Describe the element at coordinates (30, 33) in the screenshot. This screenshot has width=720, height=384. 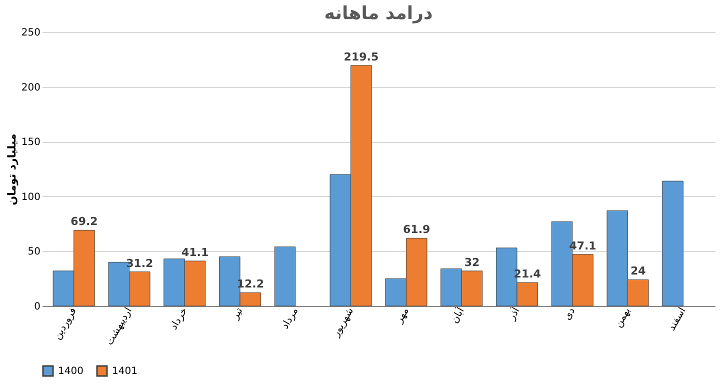
I see `y-tick-label: 250` at that location.